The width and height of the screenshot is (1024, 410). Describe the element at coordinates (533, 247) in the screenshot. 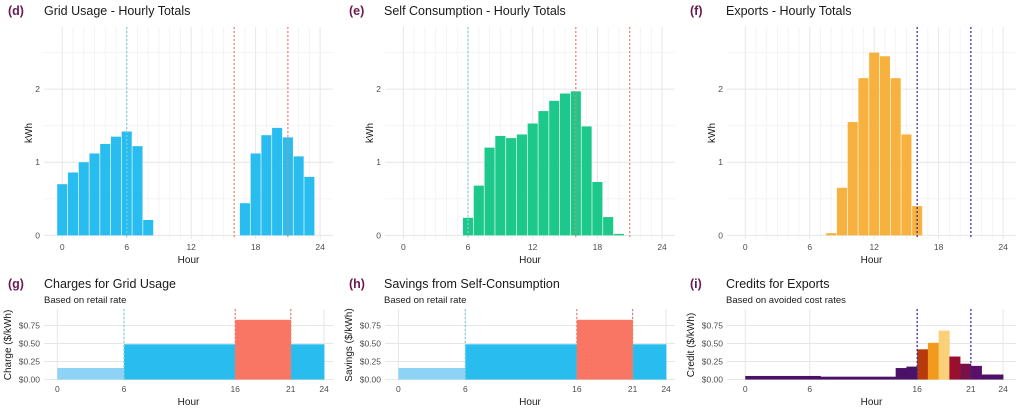

I see `x-tick-label: 12` at that location.